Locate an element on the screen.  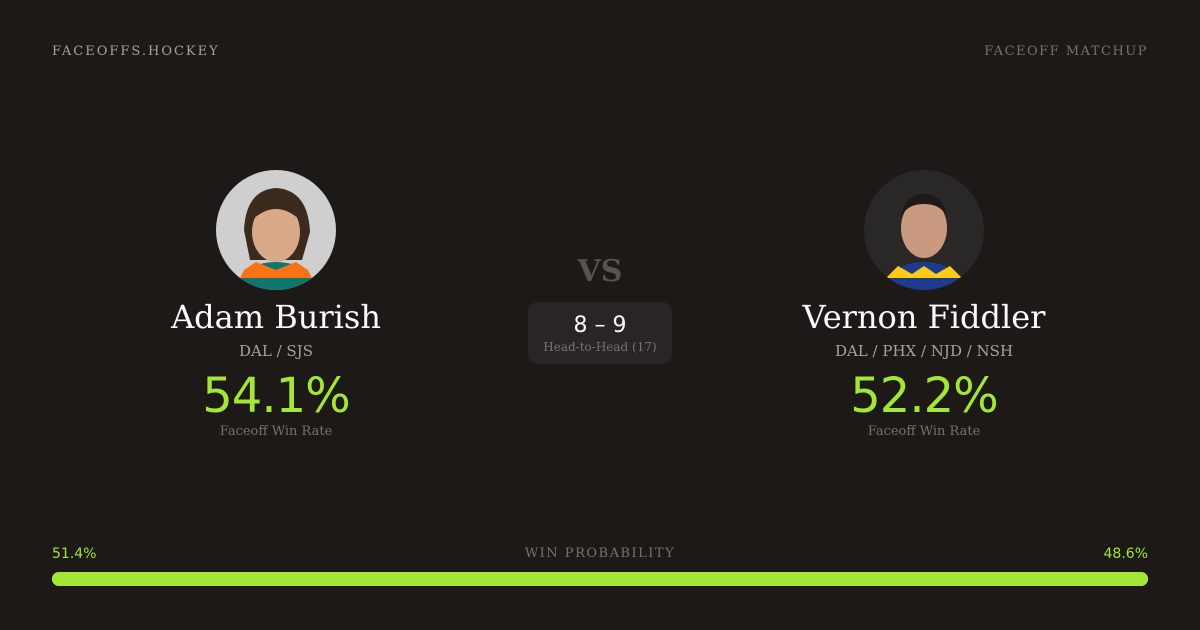
win-probability-right: 48.6% is located at coordinates (1125, 554).